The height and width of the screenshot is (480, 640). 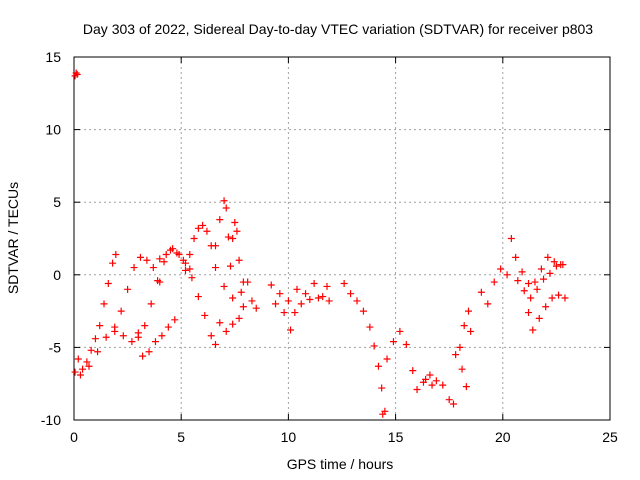 I want to click on x-tick-label: 10, so click(x=289, y=437).